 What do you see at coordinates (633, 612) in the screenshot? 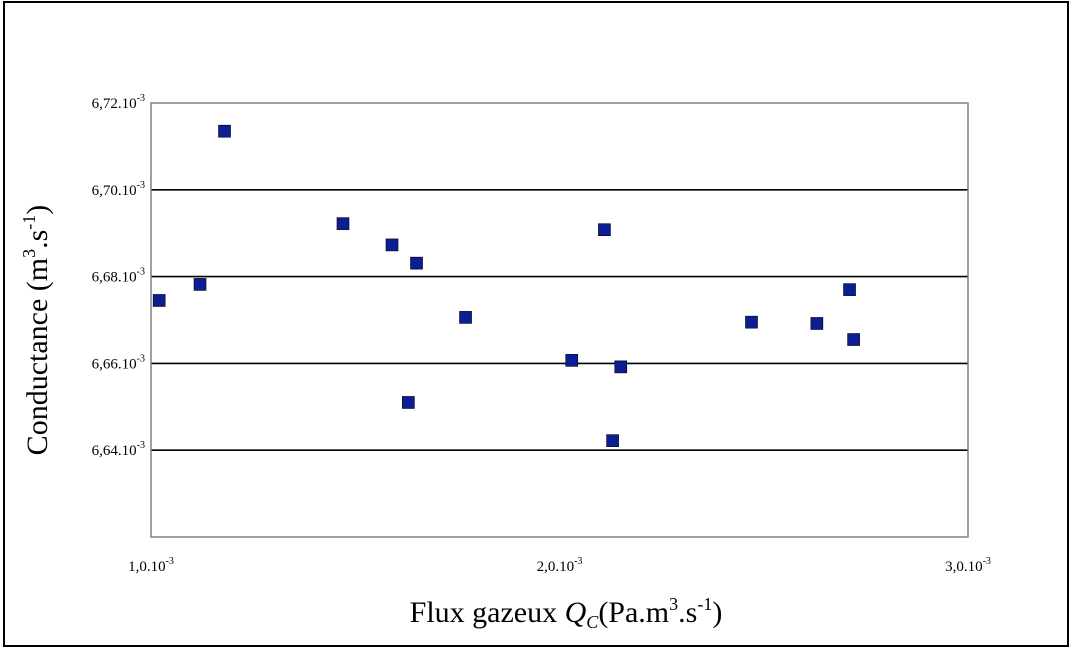
I see `x-axis-title-unit: (Pa.m` at bounding box center [633, 612].